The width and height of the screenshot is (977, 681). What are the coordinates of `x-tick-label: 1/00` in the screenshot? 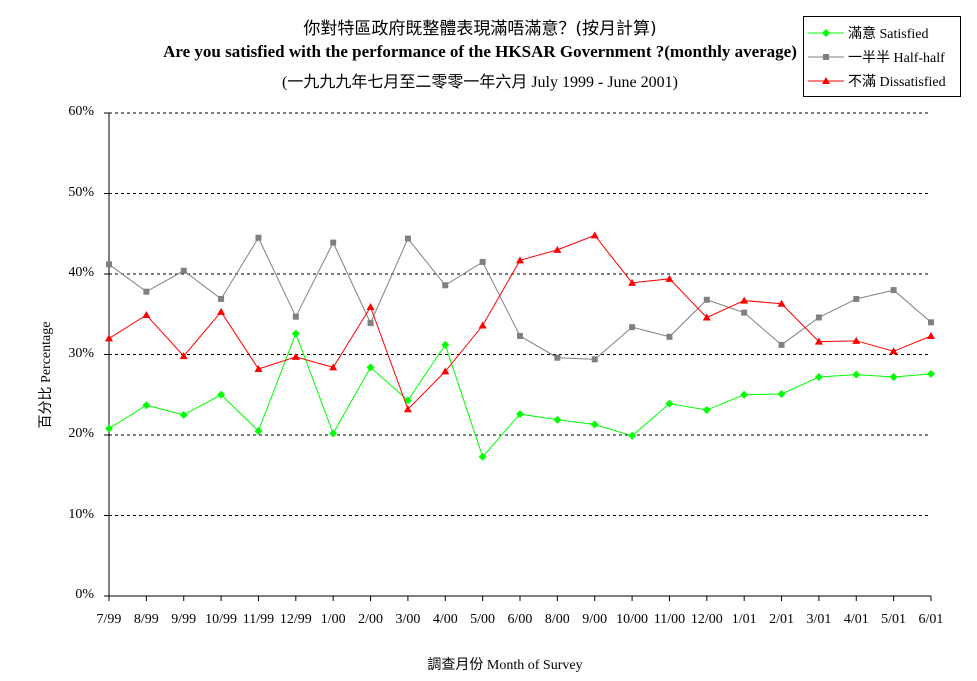 It's located at (333, 619).